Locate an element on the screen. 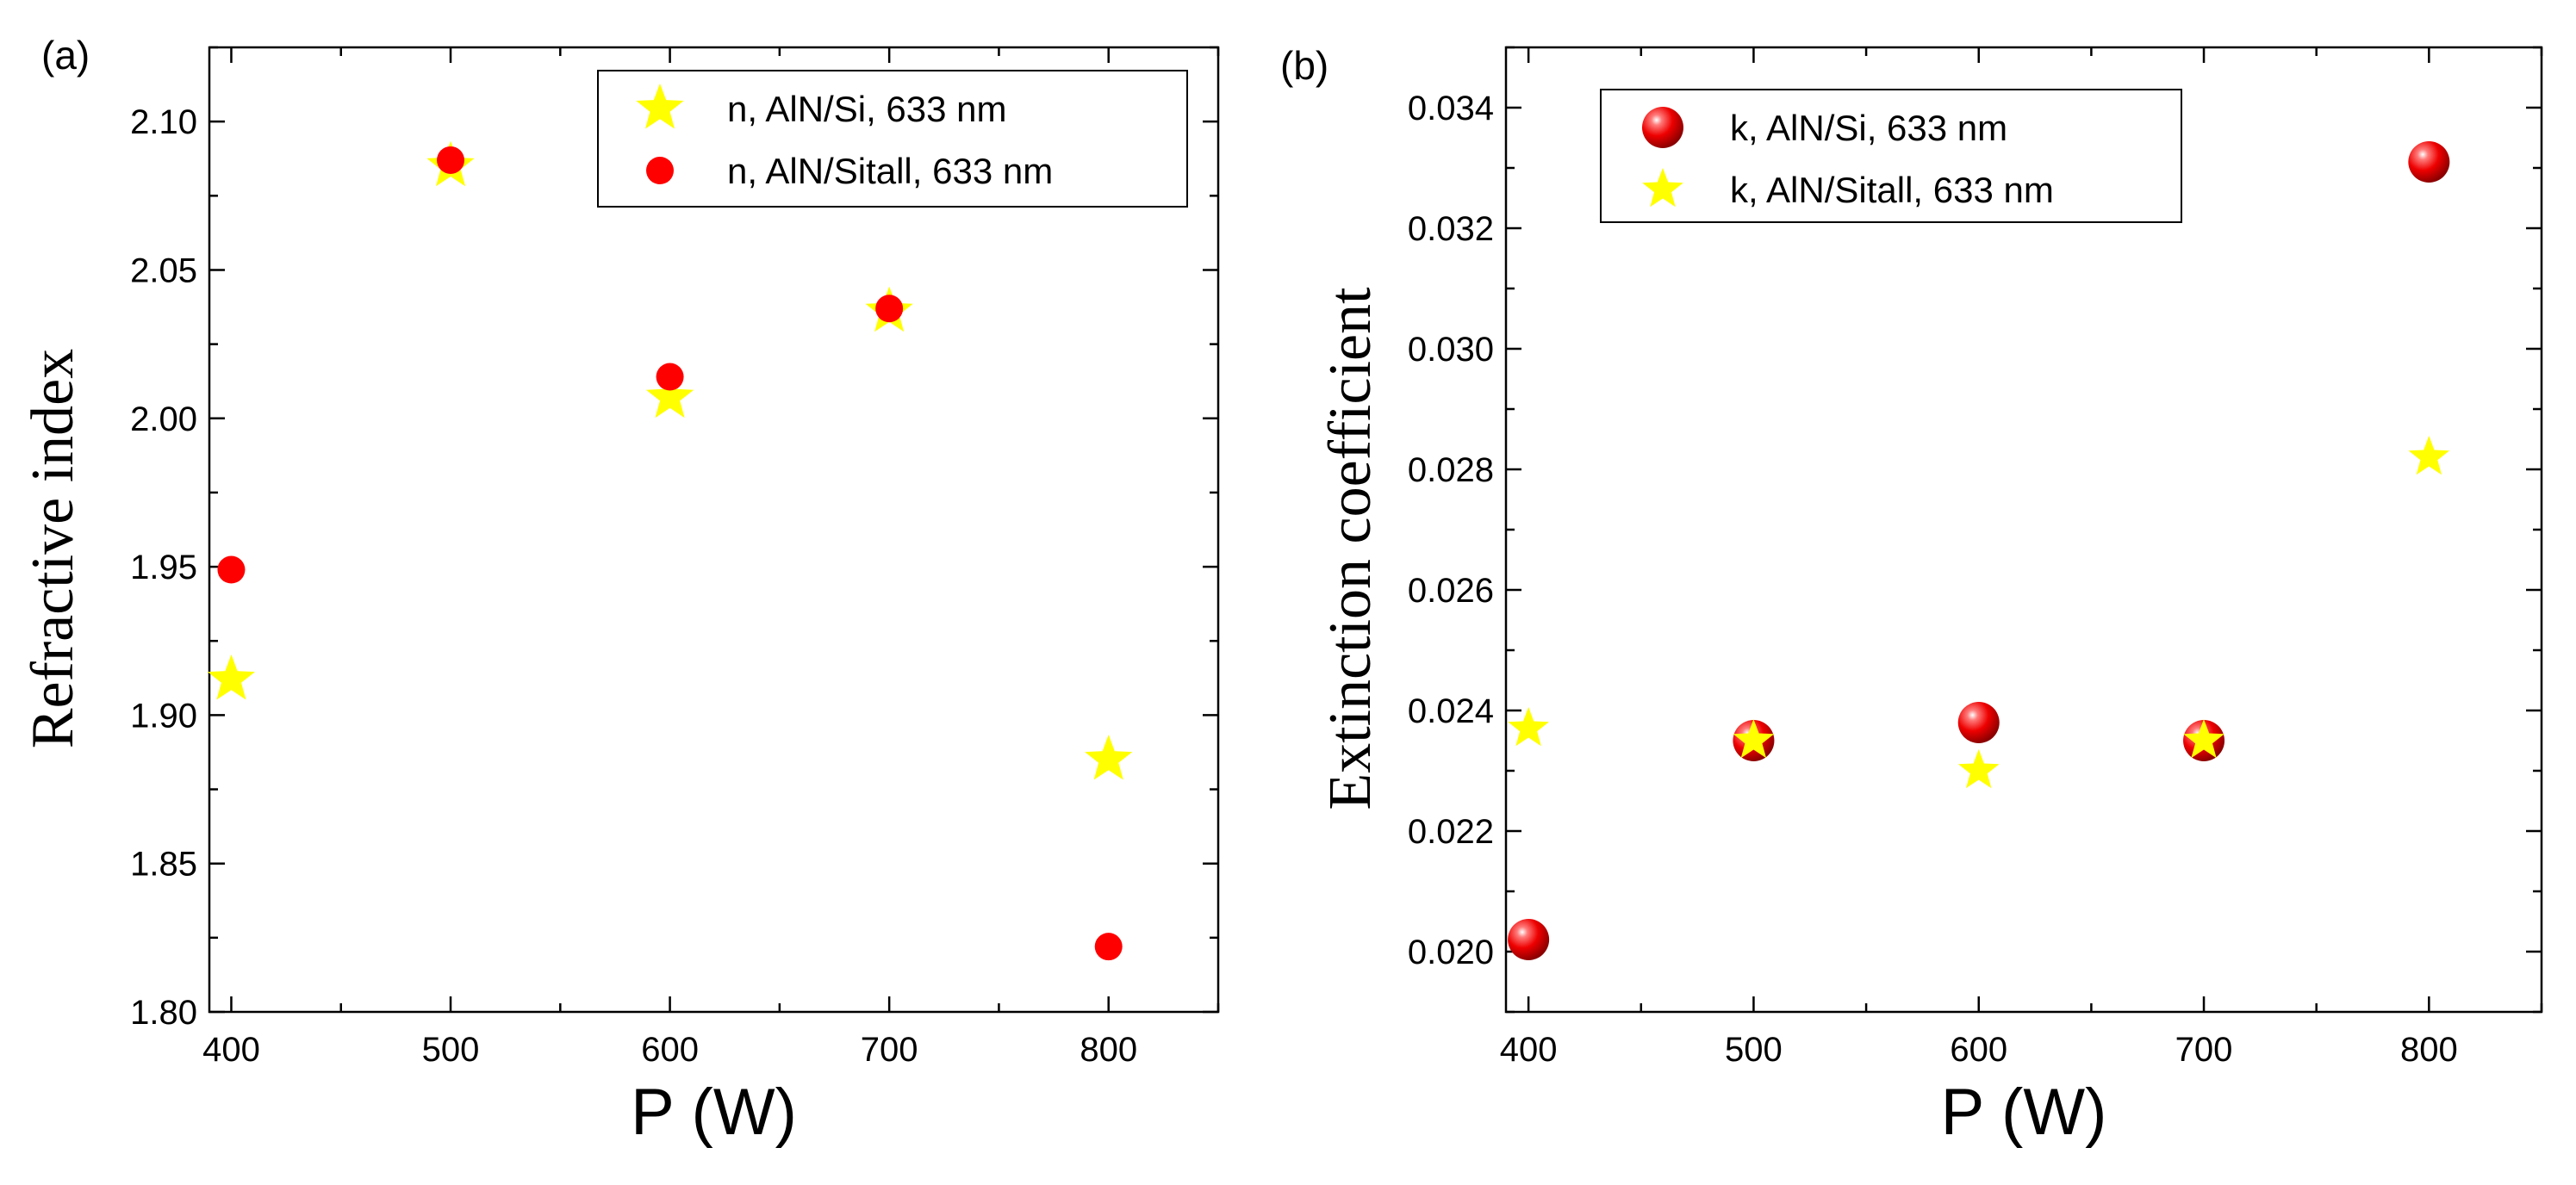 The height and width of the screenshot is (1185, 2576). panel-label: (a) is located at coordinates (66, 55).